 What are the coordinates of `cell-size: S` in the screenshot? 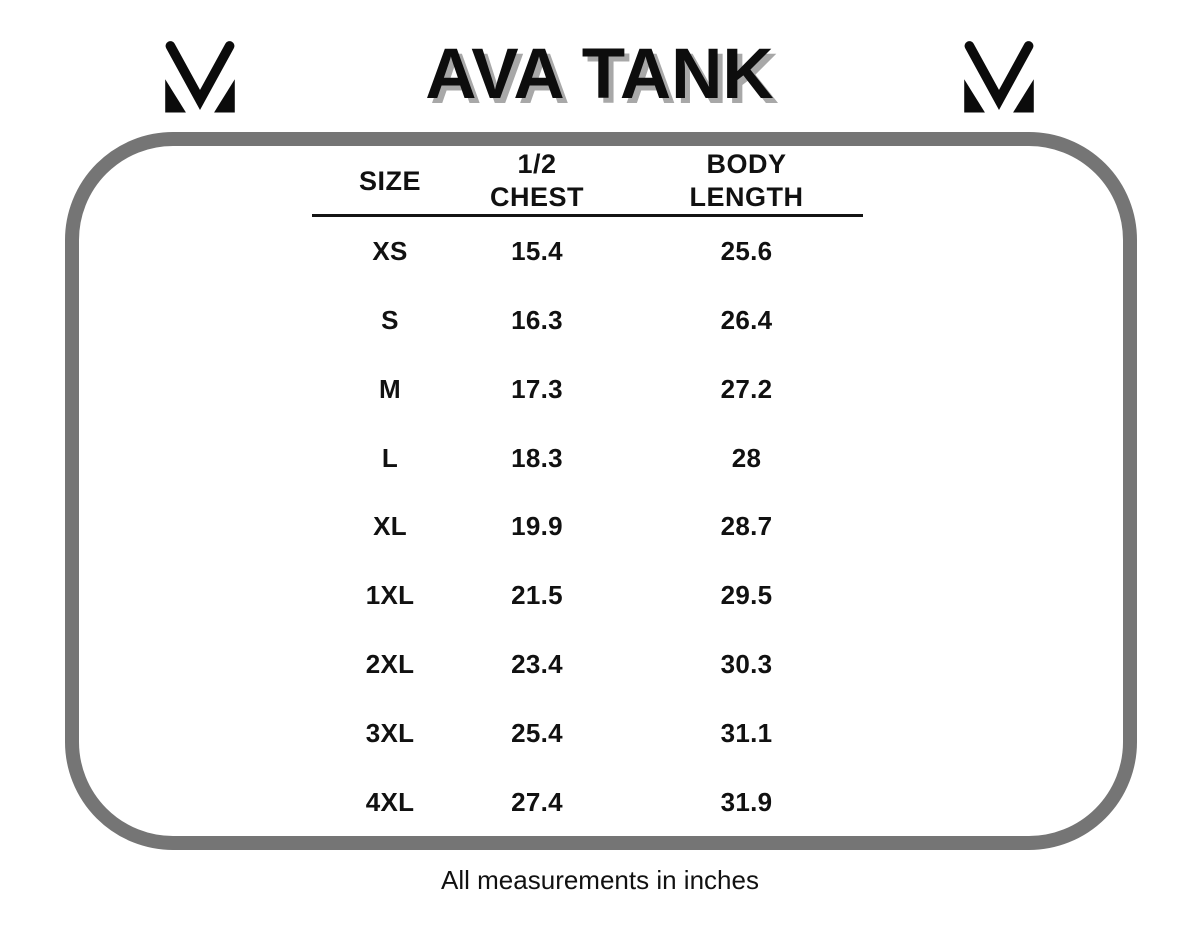 It's located at (390, 319).